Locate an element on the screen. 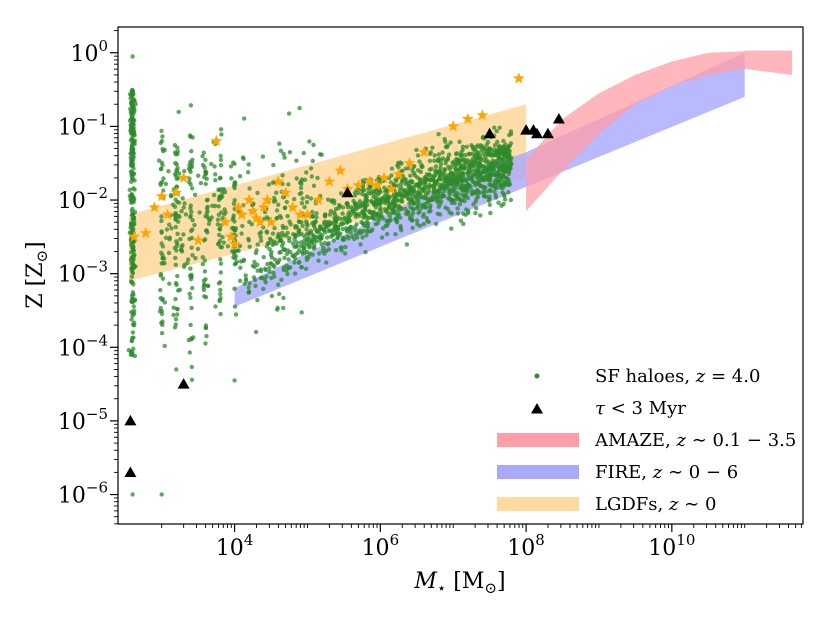 This screenshot has width=830, height=623. y-tick-label: 10−5 is located at coordinates (83, 420).